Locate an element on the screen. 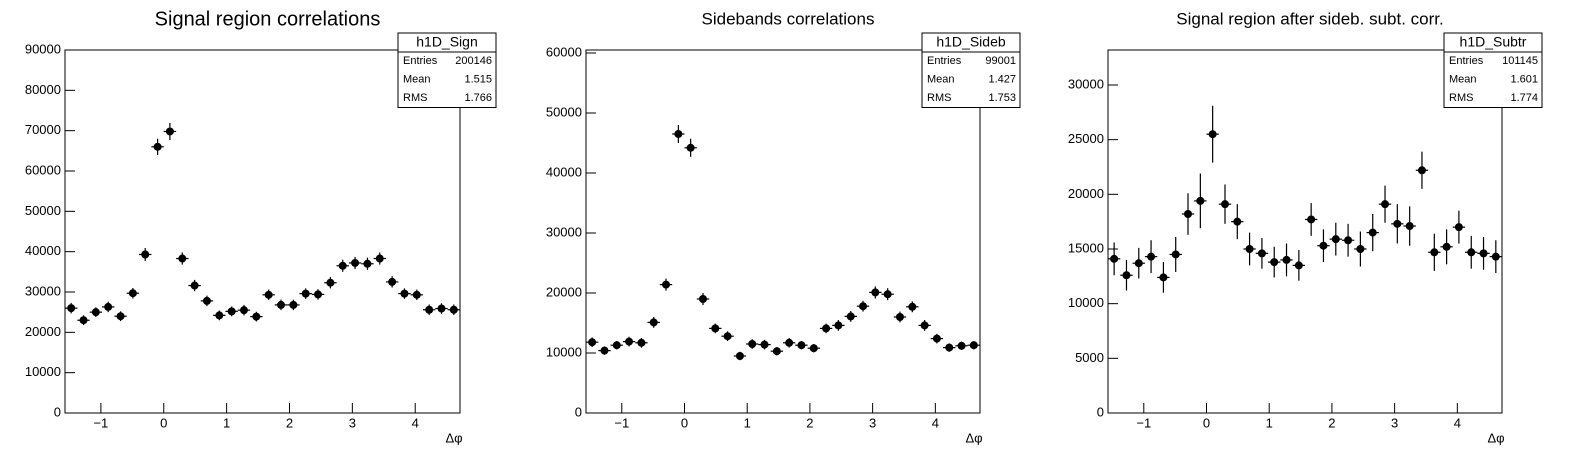  y-tick-label: 15000 is located at coordinates (1086, 247).